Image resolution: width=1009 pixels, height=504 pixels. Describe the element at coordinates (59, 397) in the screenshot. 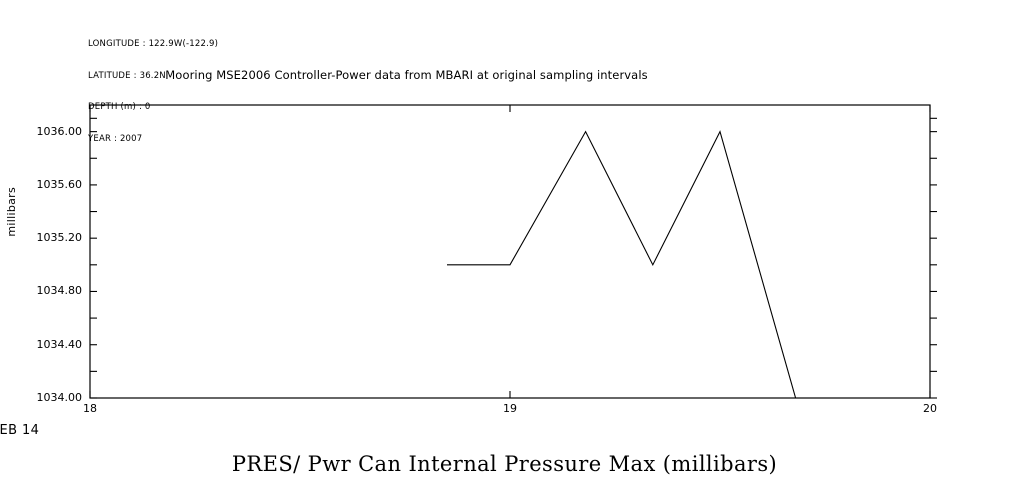

I see `y-tick-label: 1034.00` at that location.